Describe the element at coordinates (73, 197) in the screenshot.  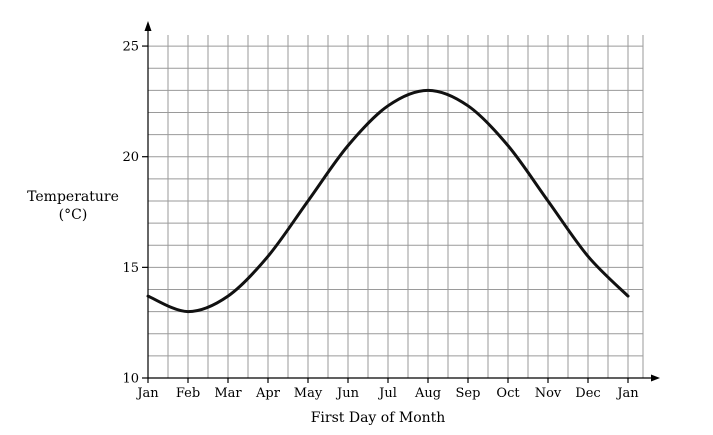
I see `y-axis-label-line-1: Temperature` at that location.